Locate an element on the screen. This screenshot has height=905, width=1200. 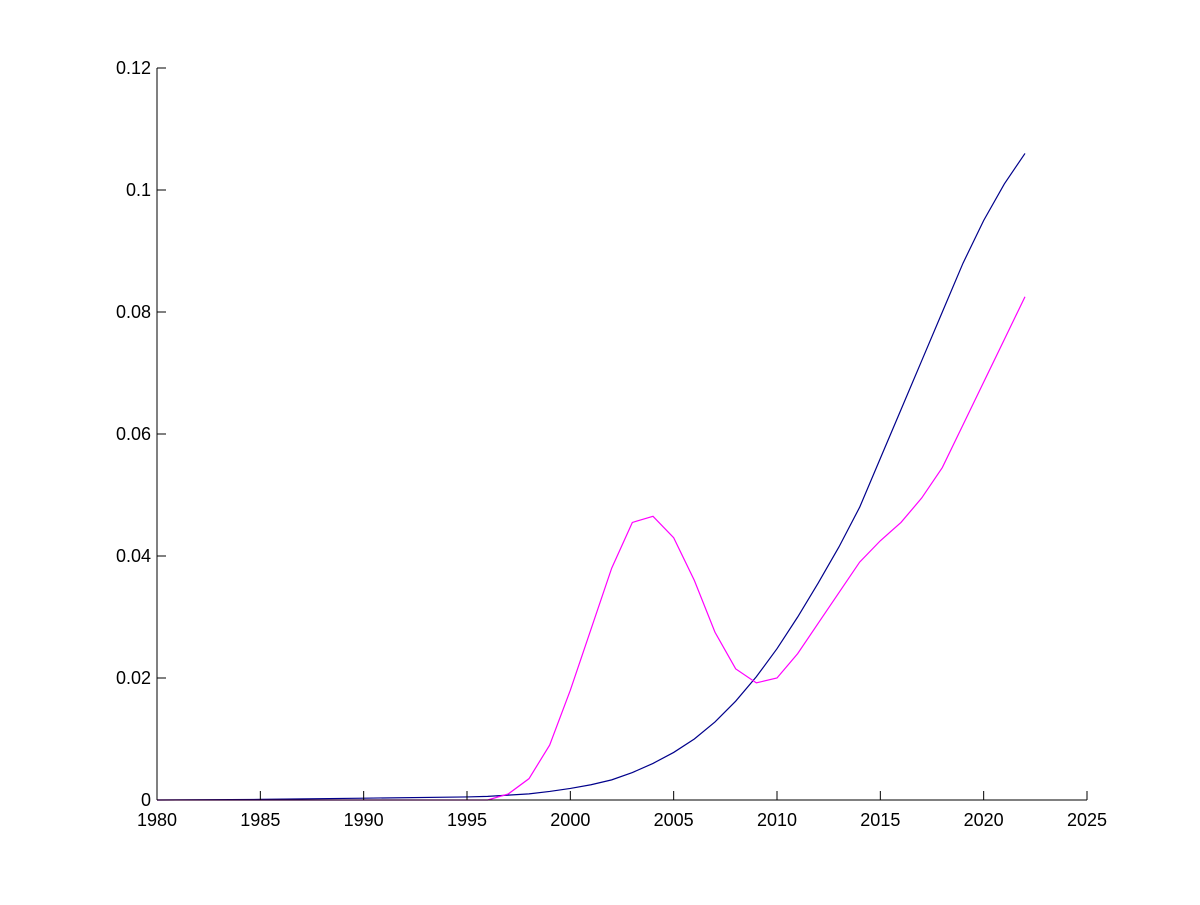
x-tick-label: 1995 is located at coordinates (467, 820).